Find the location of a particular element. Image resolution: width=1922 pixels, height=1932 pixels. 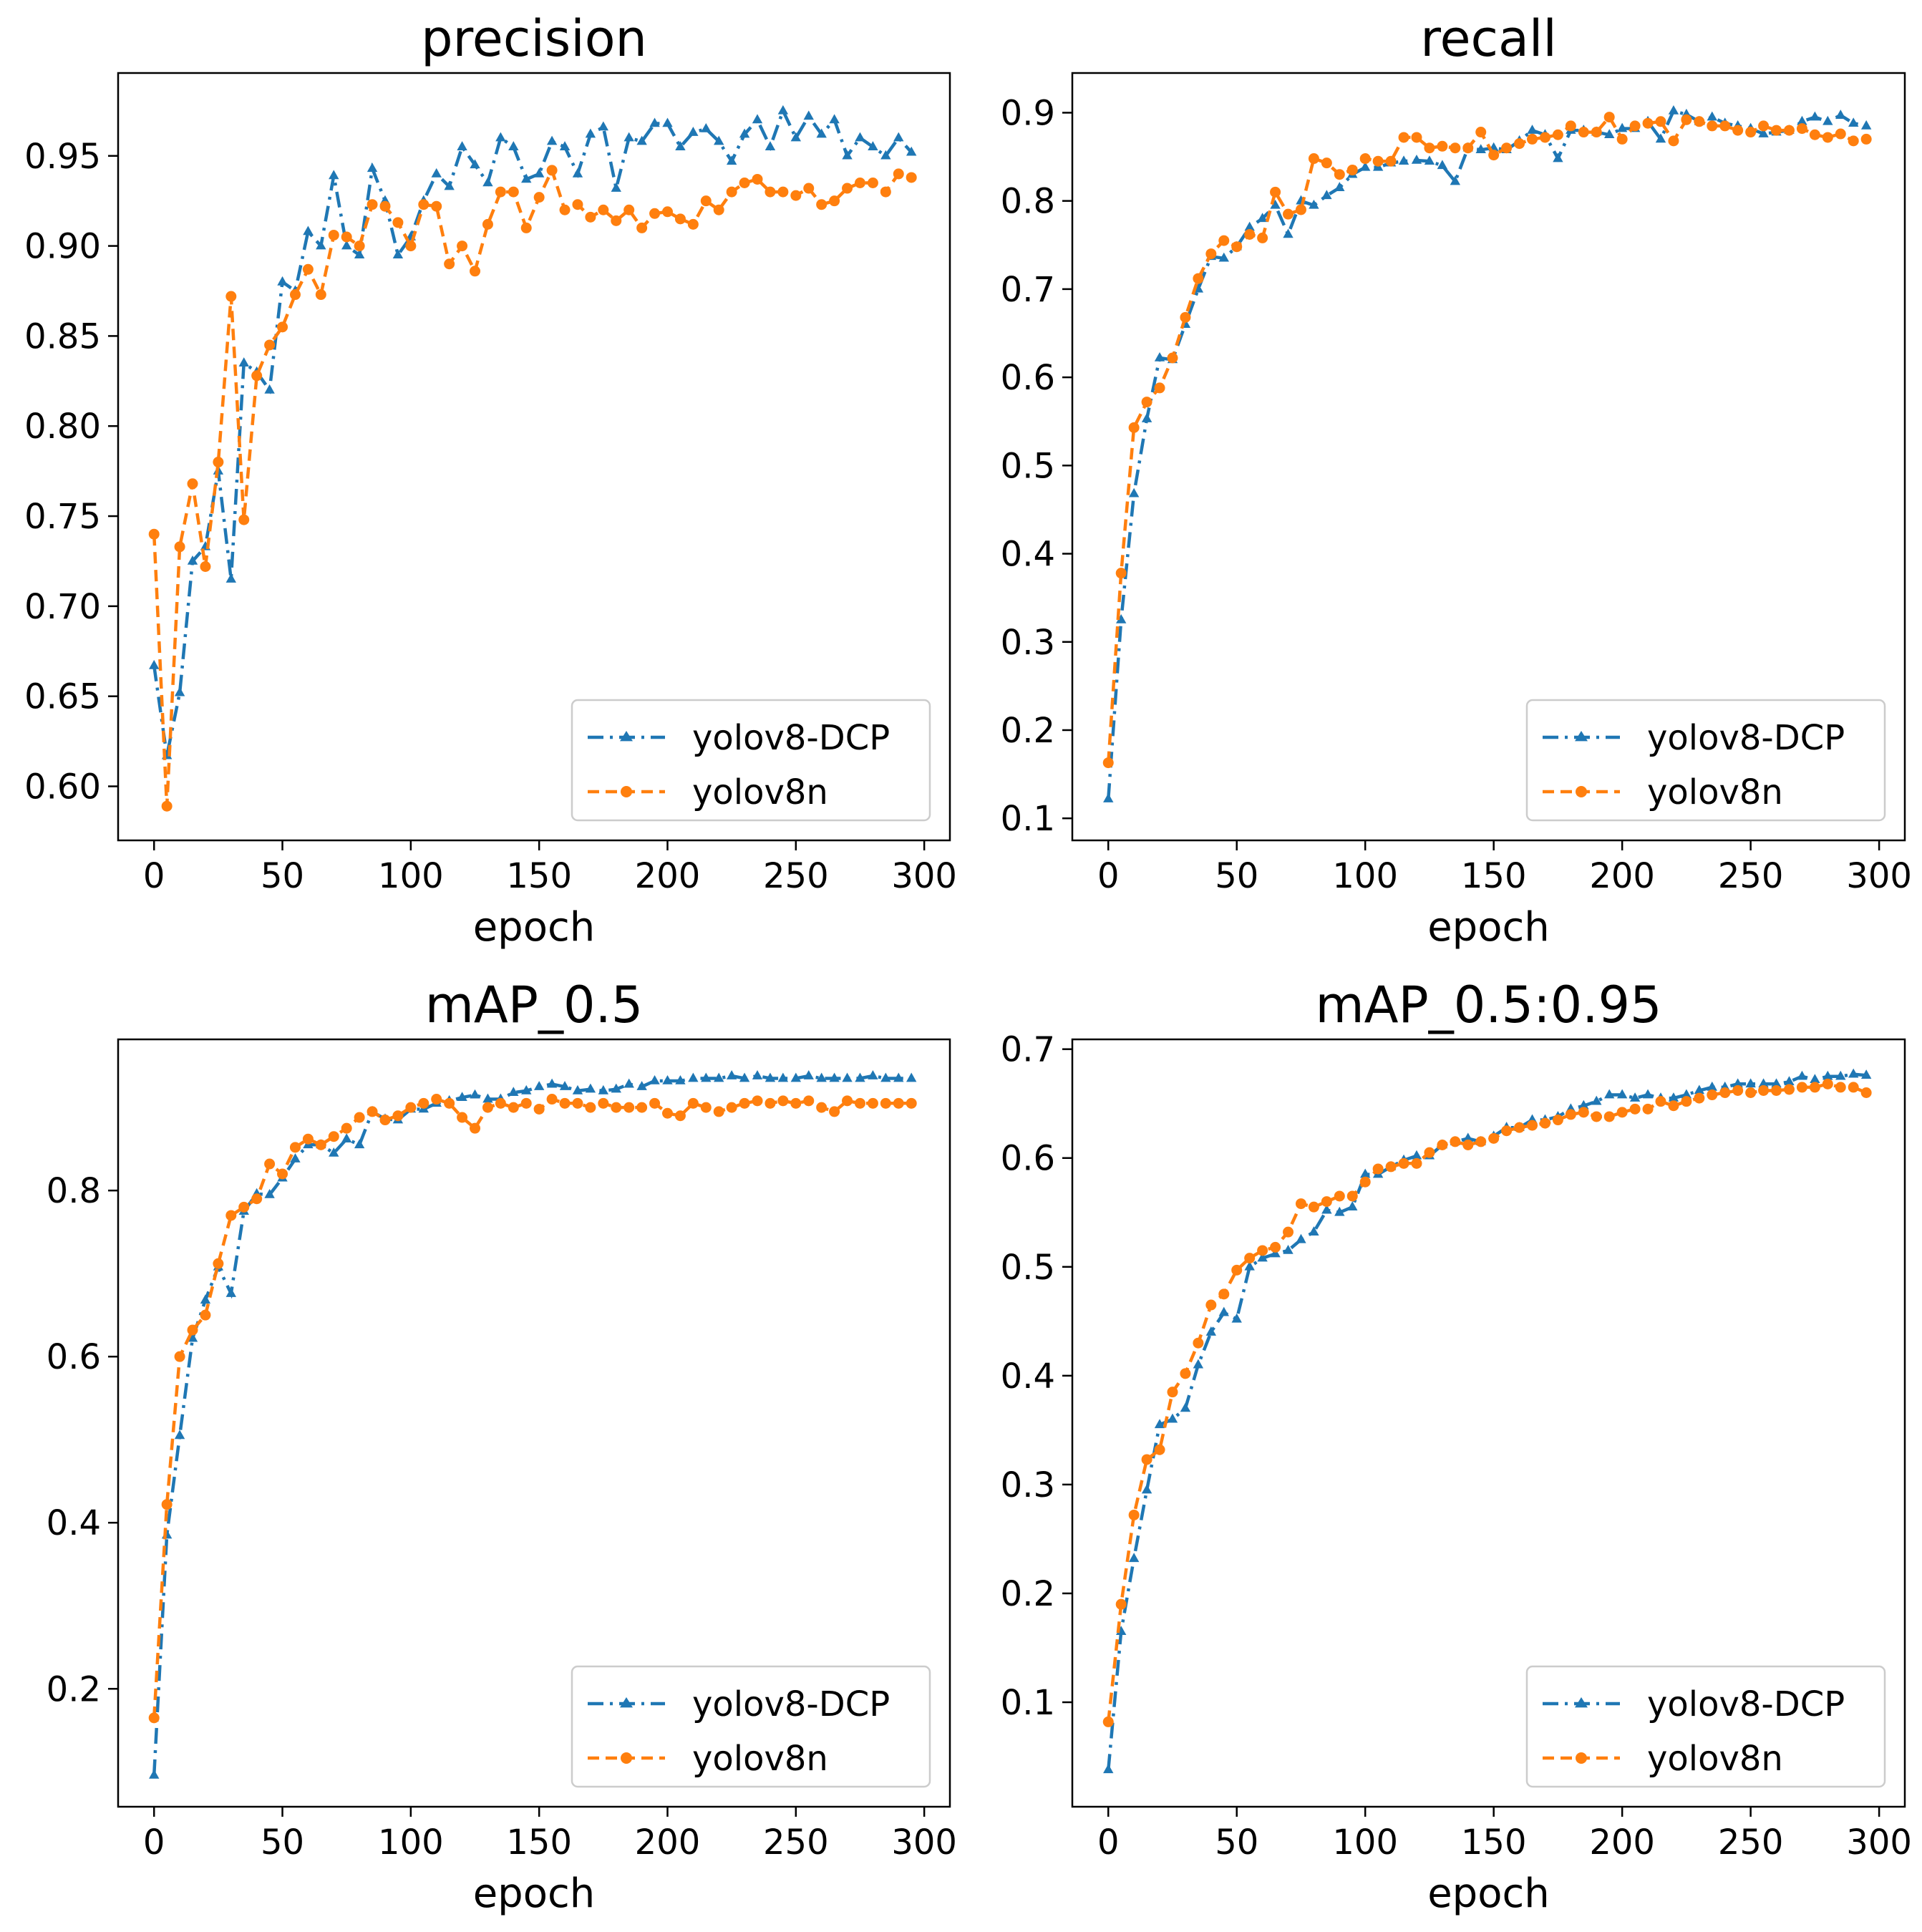

y-tick-label: 0.3 is located at coordinates (1028, 1485).